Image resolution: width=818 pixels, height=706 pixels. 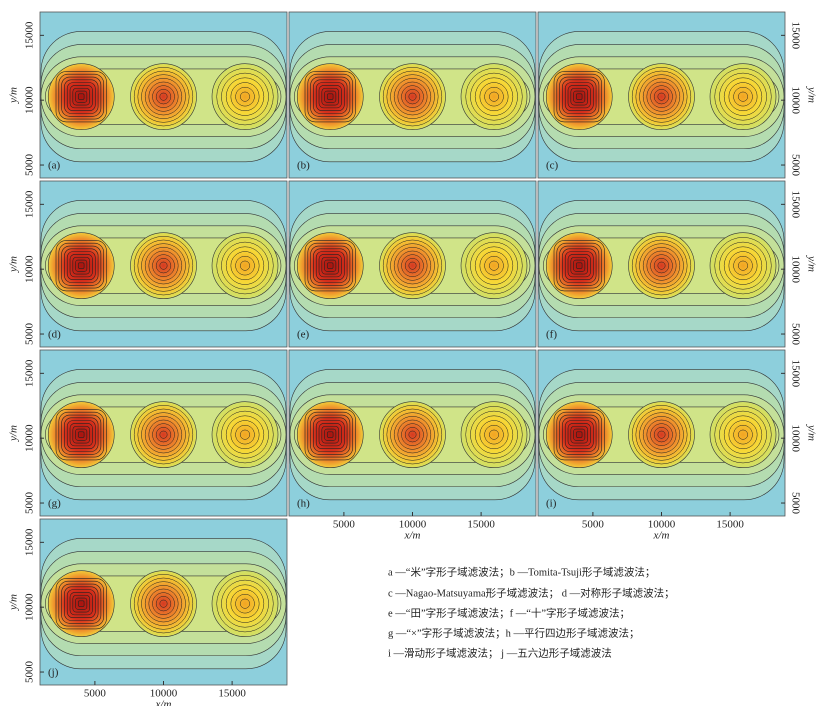 What do you see at coordinates (795, 438) in the screenshot?
I see `y-tick-label: 10000` at bounding box center [795, 438].